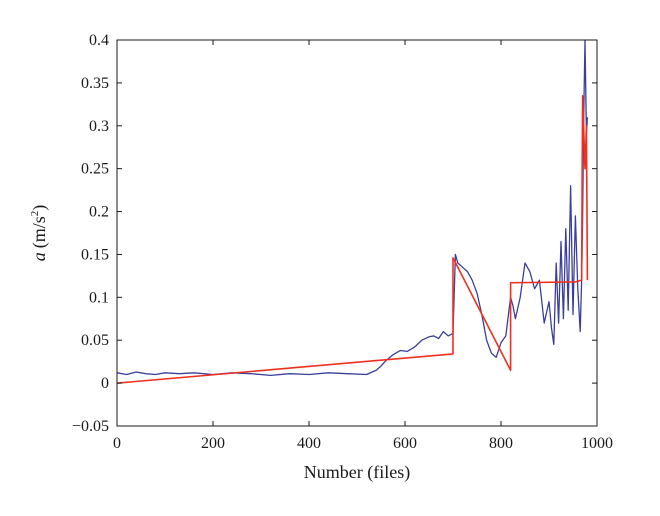  What do you see at coordinates (309, 443) in the screenshot?
I see `x-tick-label: 400` at bounding box center [309, 443].